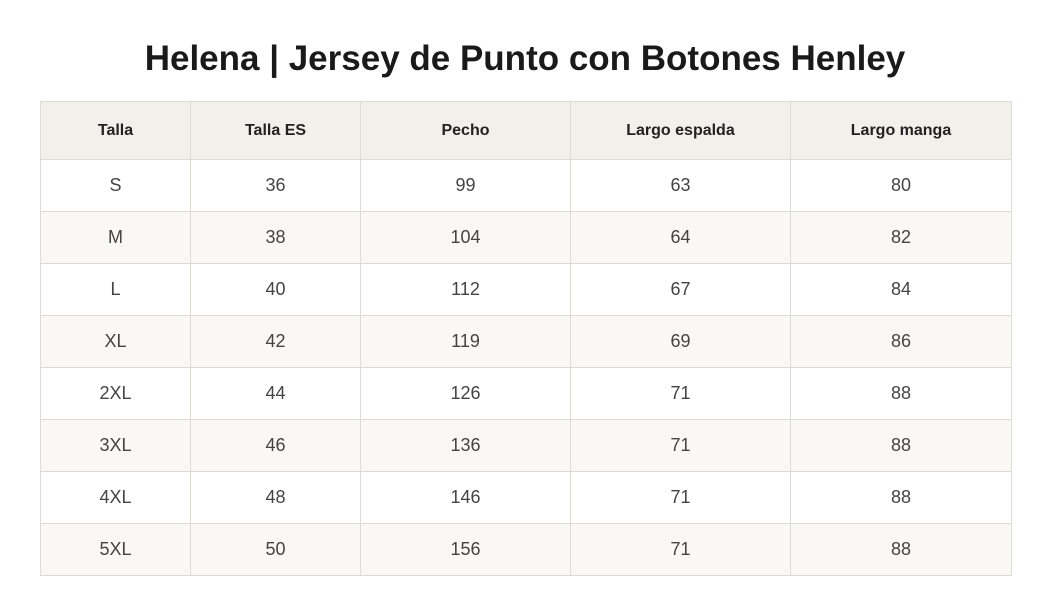 This screenshot has height=616, width=1050. What do you see at coordinates (275, 341) in the screenshot?
I see `cell-talla-es: 42` at bounding box center [275, 341].